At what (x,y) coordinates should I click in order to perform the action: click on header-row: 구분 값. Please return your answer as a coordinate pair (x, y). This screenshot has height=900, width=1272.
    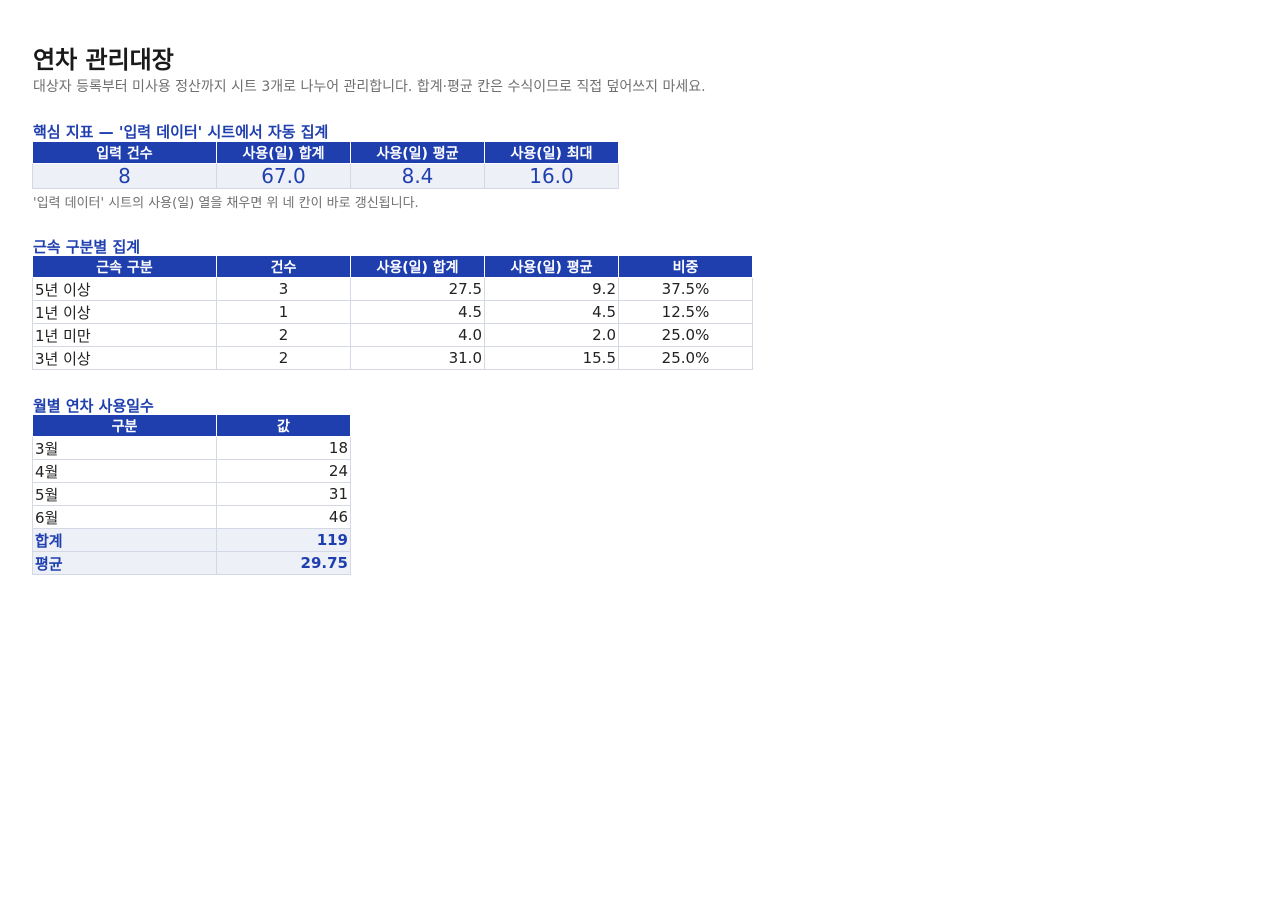
    Looking at the image, I should click on (191, 425).